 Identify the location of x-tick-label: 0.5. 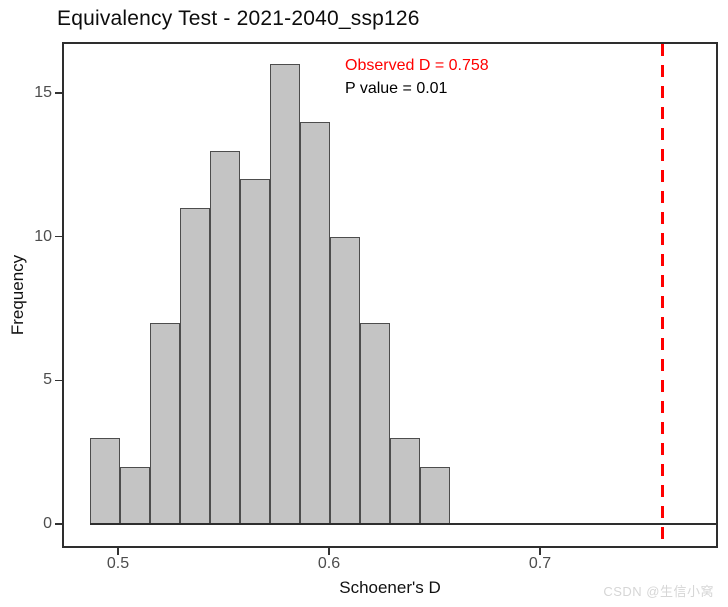
(118, 563).